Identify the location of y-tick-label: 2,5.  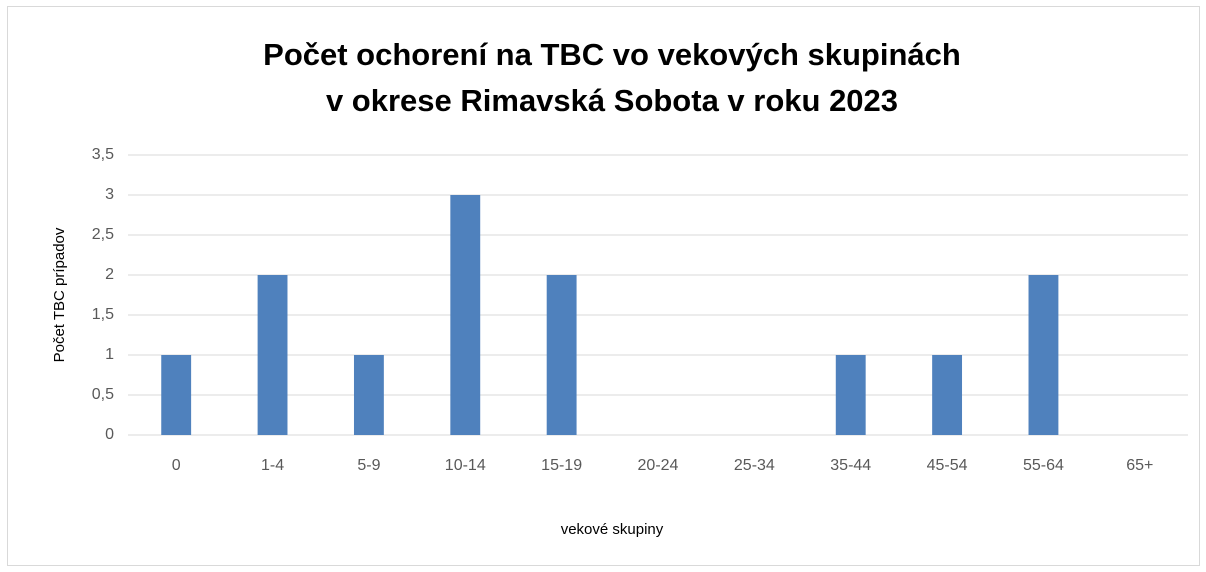
(103, 234).